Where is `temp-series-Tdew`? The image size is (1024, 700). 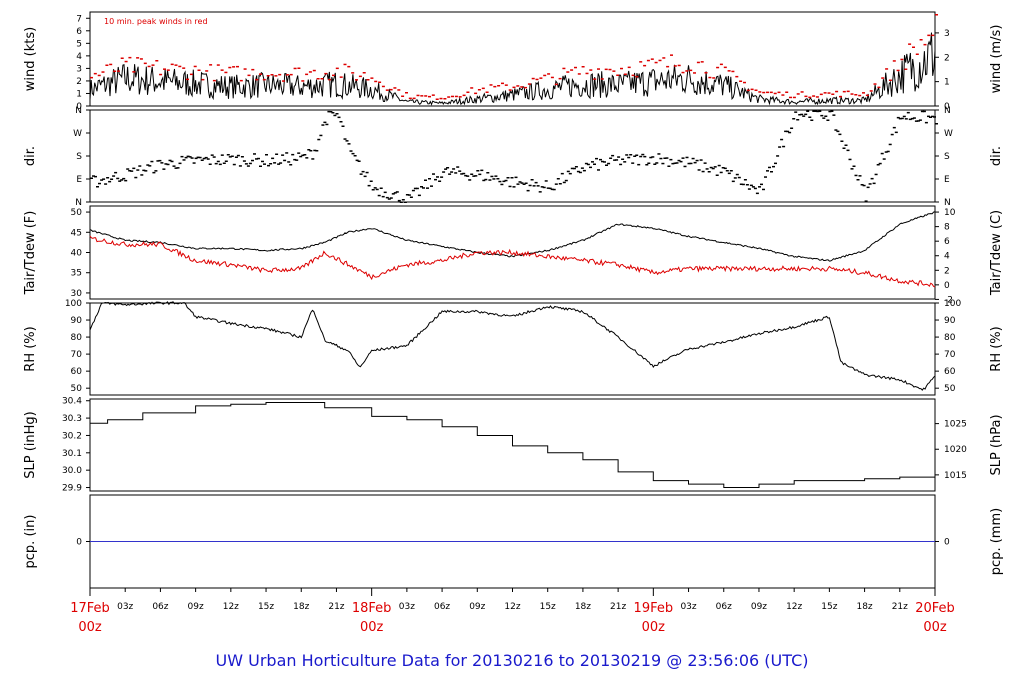 temp-series-Tdew is located at coordinates (512, 261).